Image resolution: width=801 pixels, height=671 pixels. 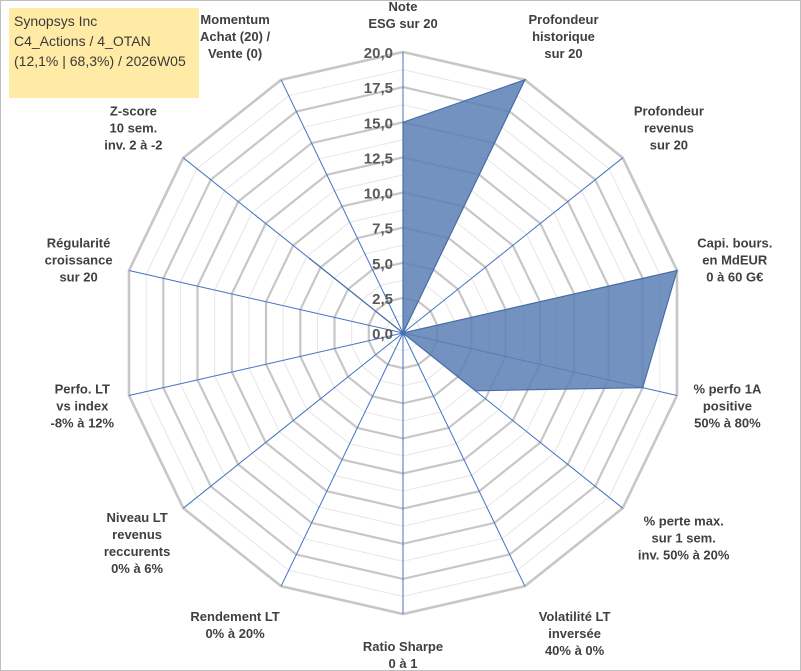 I want to click on axis-label: Note ESG sur 20, so click(x=402, y=15).